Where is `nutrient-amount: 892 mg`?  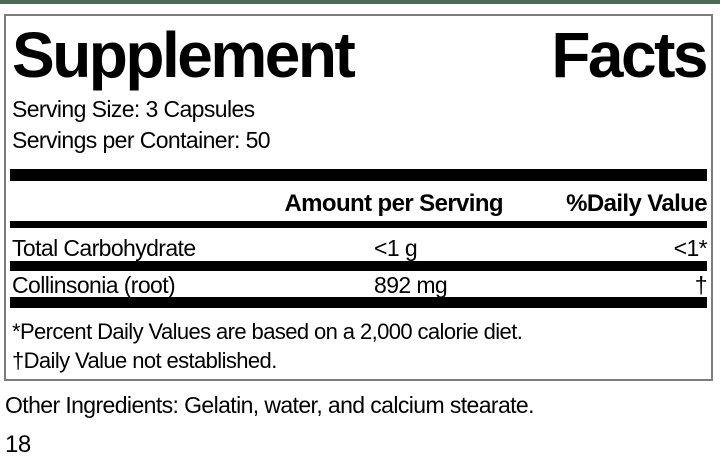 nutrient-amount: 892 mg is located at coordinates (411, 285).